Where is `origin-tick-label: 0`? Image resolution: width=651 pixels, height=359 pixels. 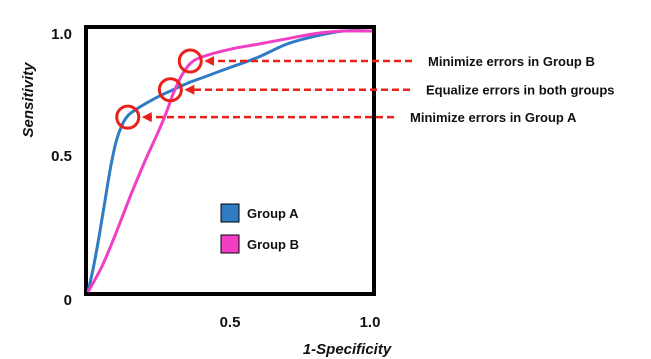
origin-tick-label: 0 is located at coordinates (68, 300).